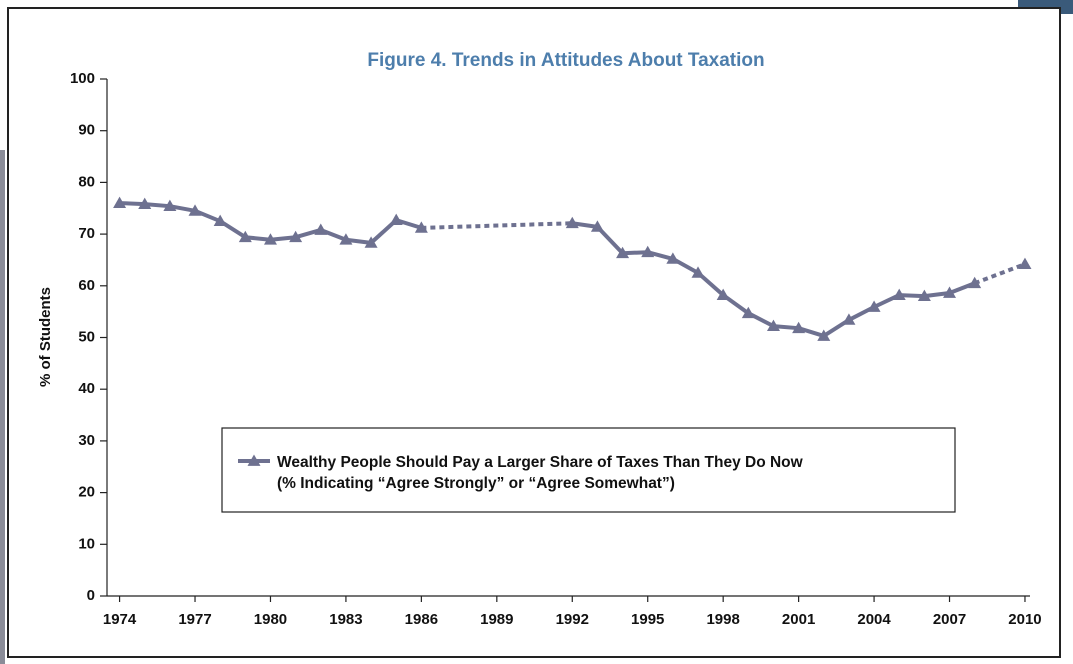  Describe the element at coordinates (86, 285) in the screenshot. I see `y-tick-label: 60` at that location.